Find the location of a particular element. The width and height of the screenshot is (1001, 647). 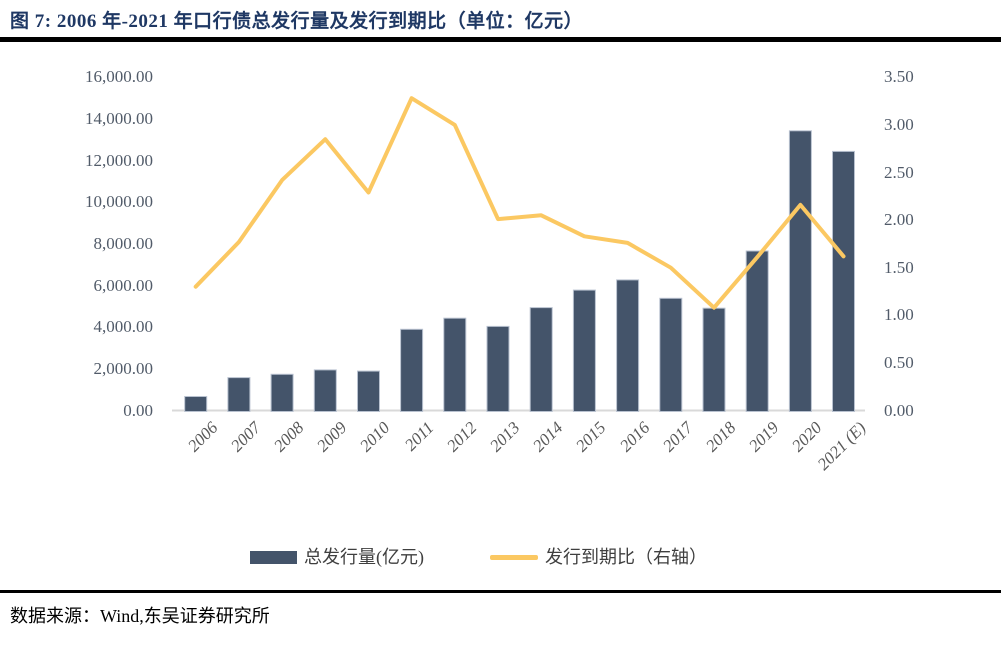

right-axis-tick-label: 3.00 is located at coordinates (899, 124).